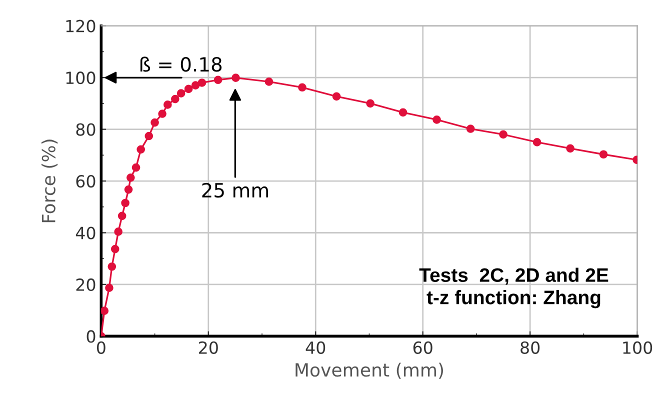 Image resolution: width=657 pixels, height=410 pixels. I want to click on y-tick-label: 0, so click(91, 336).